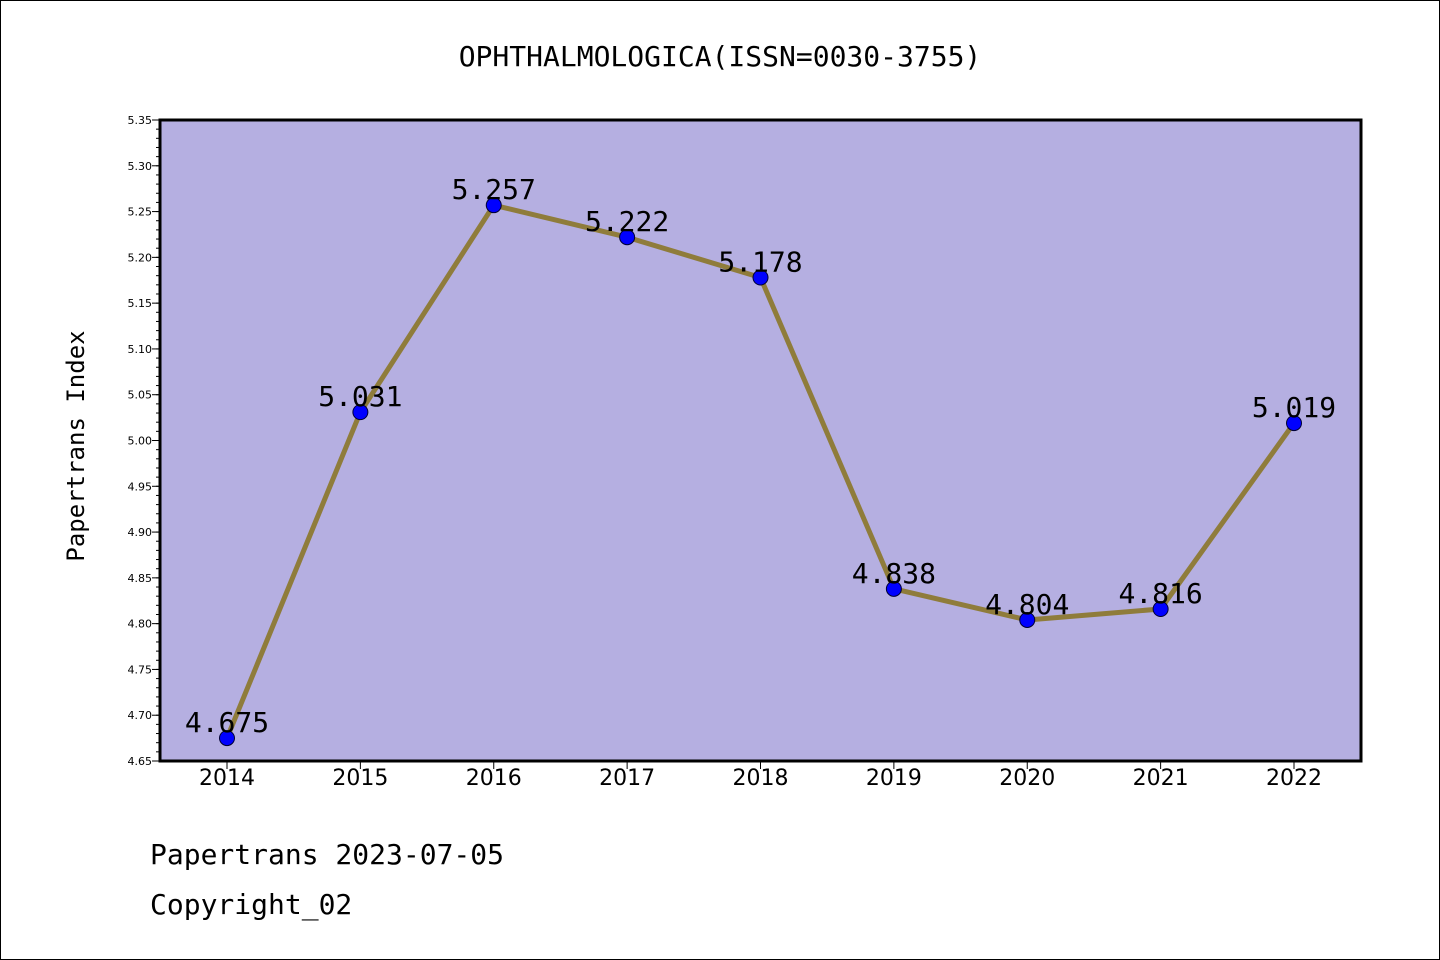 This screenshot has width=1440, height=960. I want to click on x-tick-label: 2017, so click(627, 778).